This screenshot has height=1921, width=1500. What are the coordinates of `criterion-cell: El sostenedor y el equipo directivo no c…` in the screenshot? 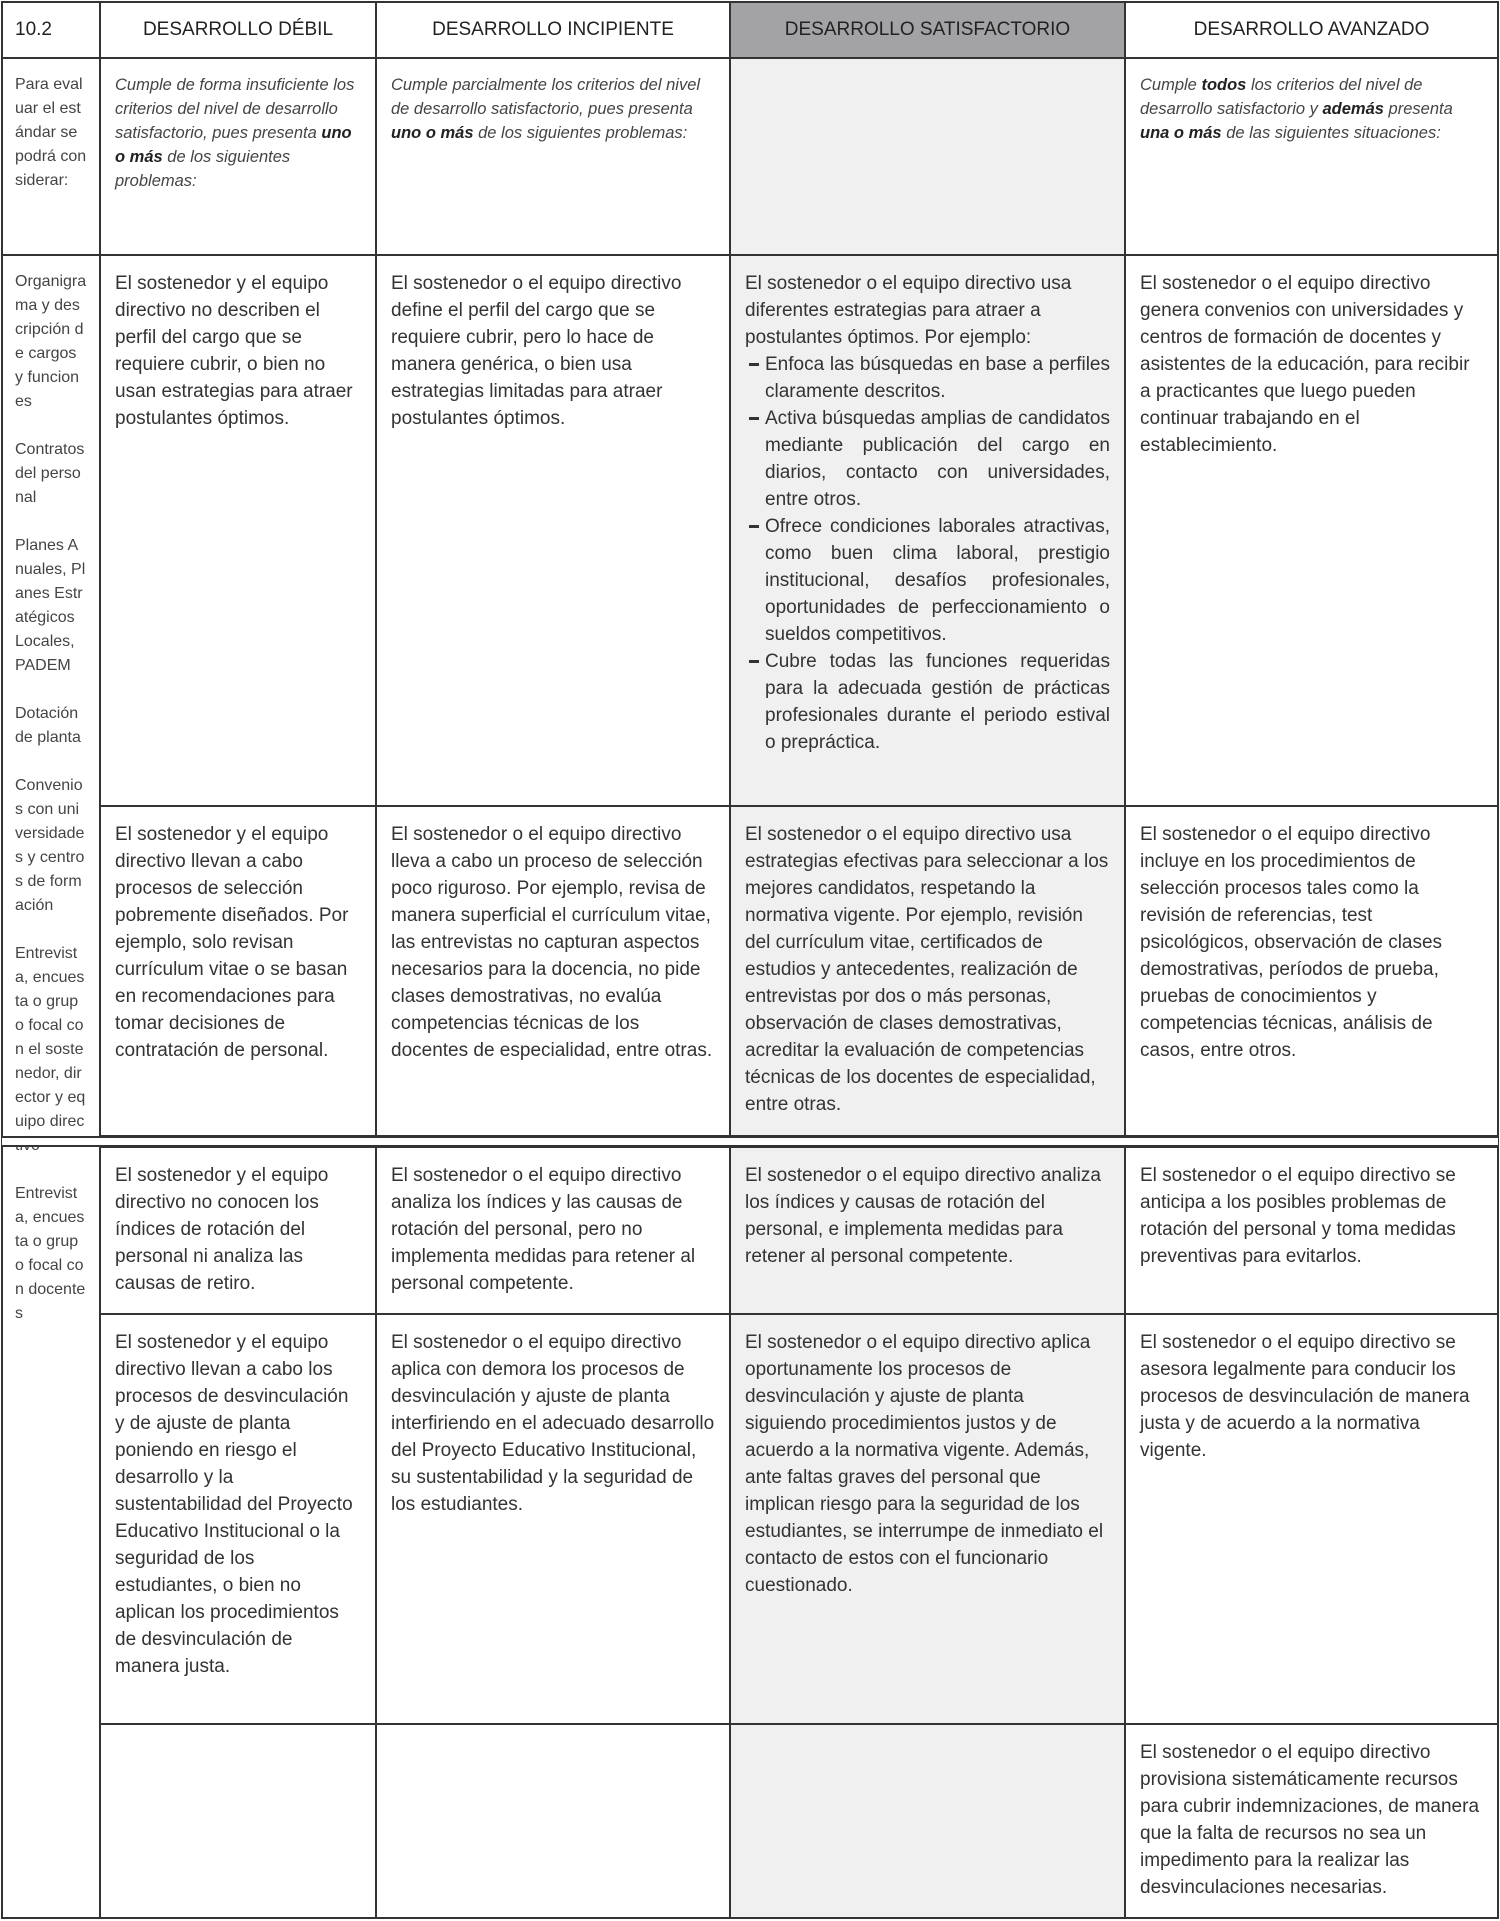 It's located at (238, 1230).